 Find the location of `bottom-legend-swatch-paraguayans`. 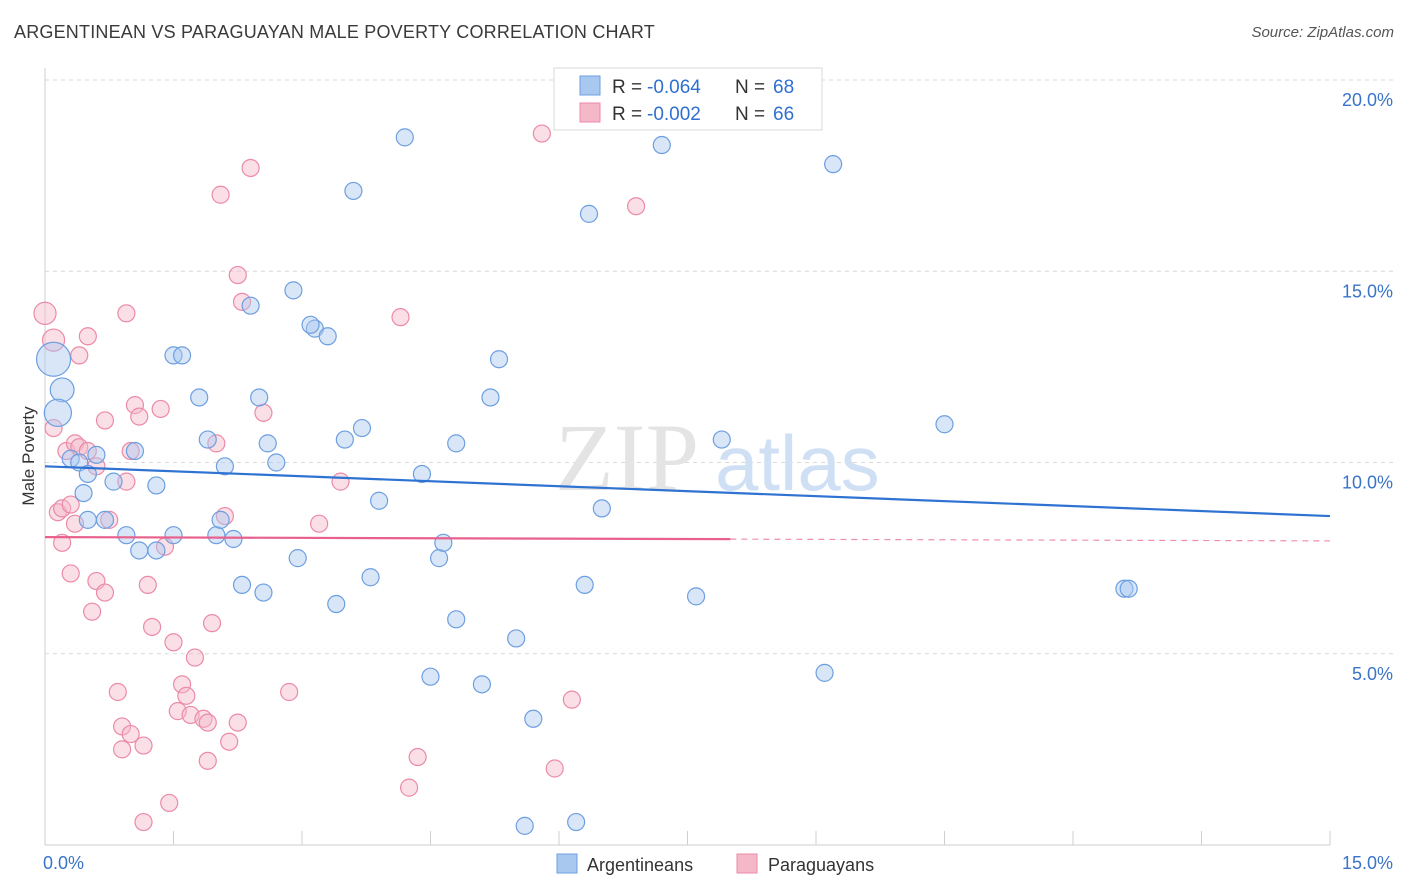

bottom-legend-swatch-paraguayans is located at coordinates (747, 863).